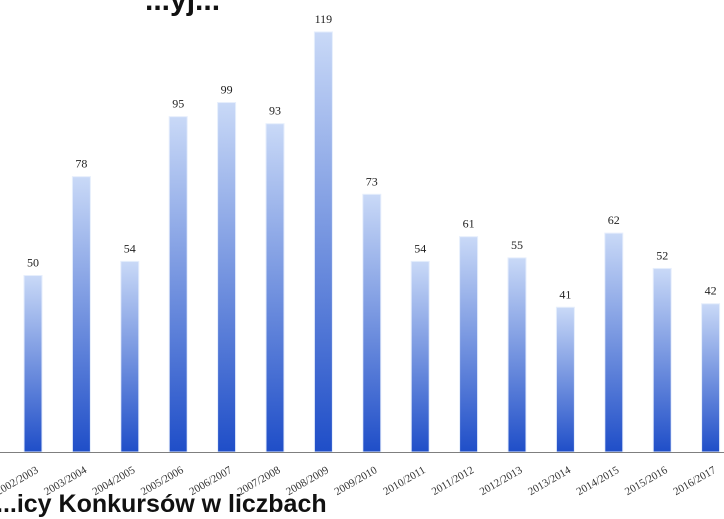 The image size is (724, 519). I want to click on bar-2013/2014, so click(565, 379).